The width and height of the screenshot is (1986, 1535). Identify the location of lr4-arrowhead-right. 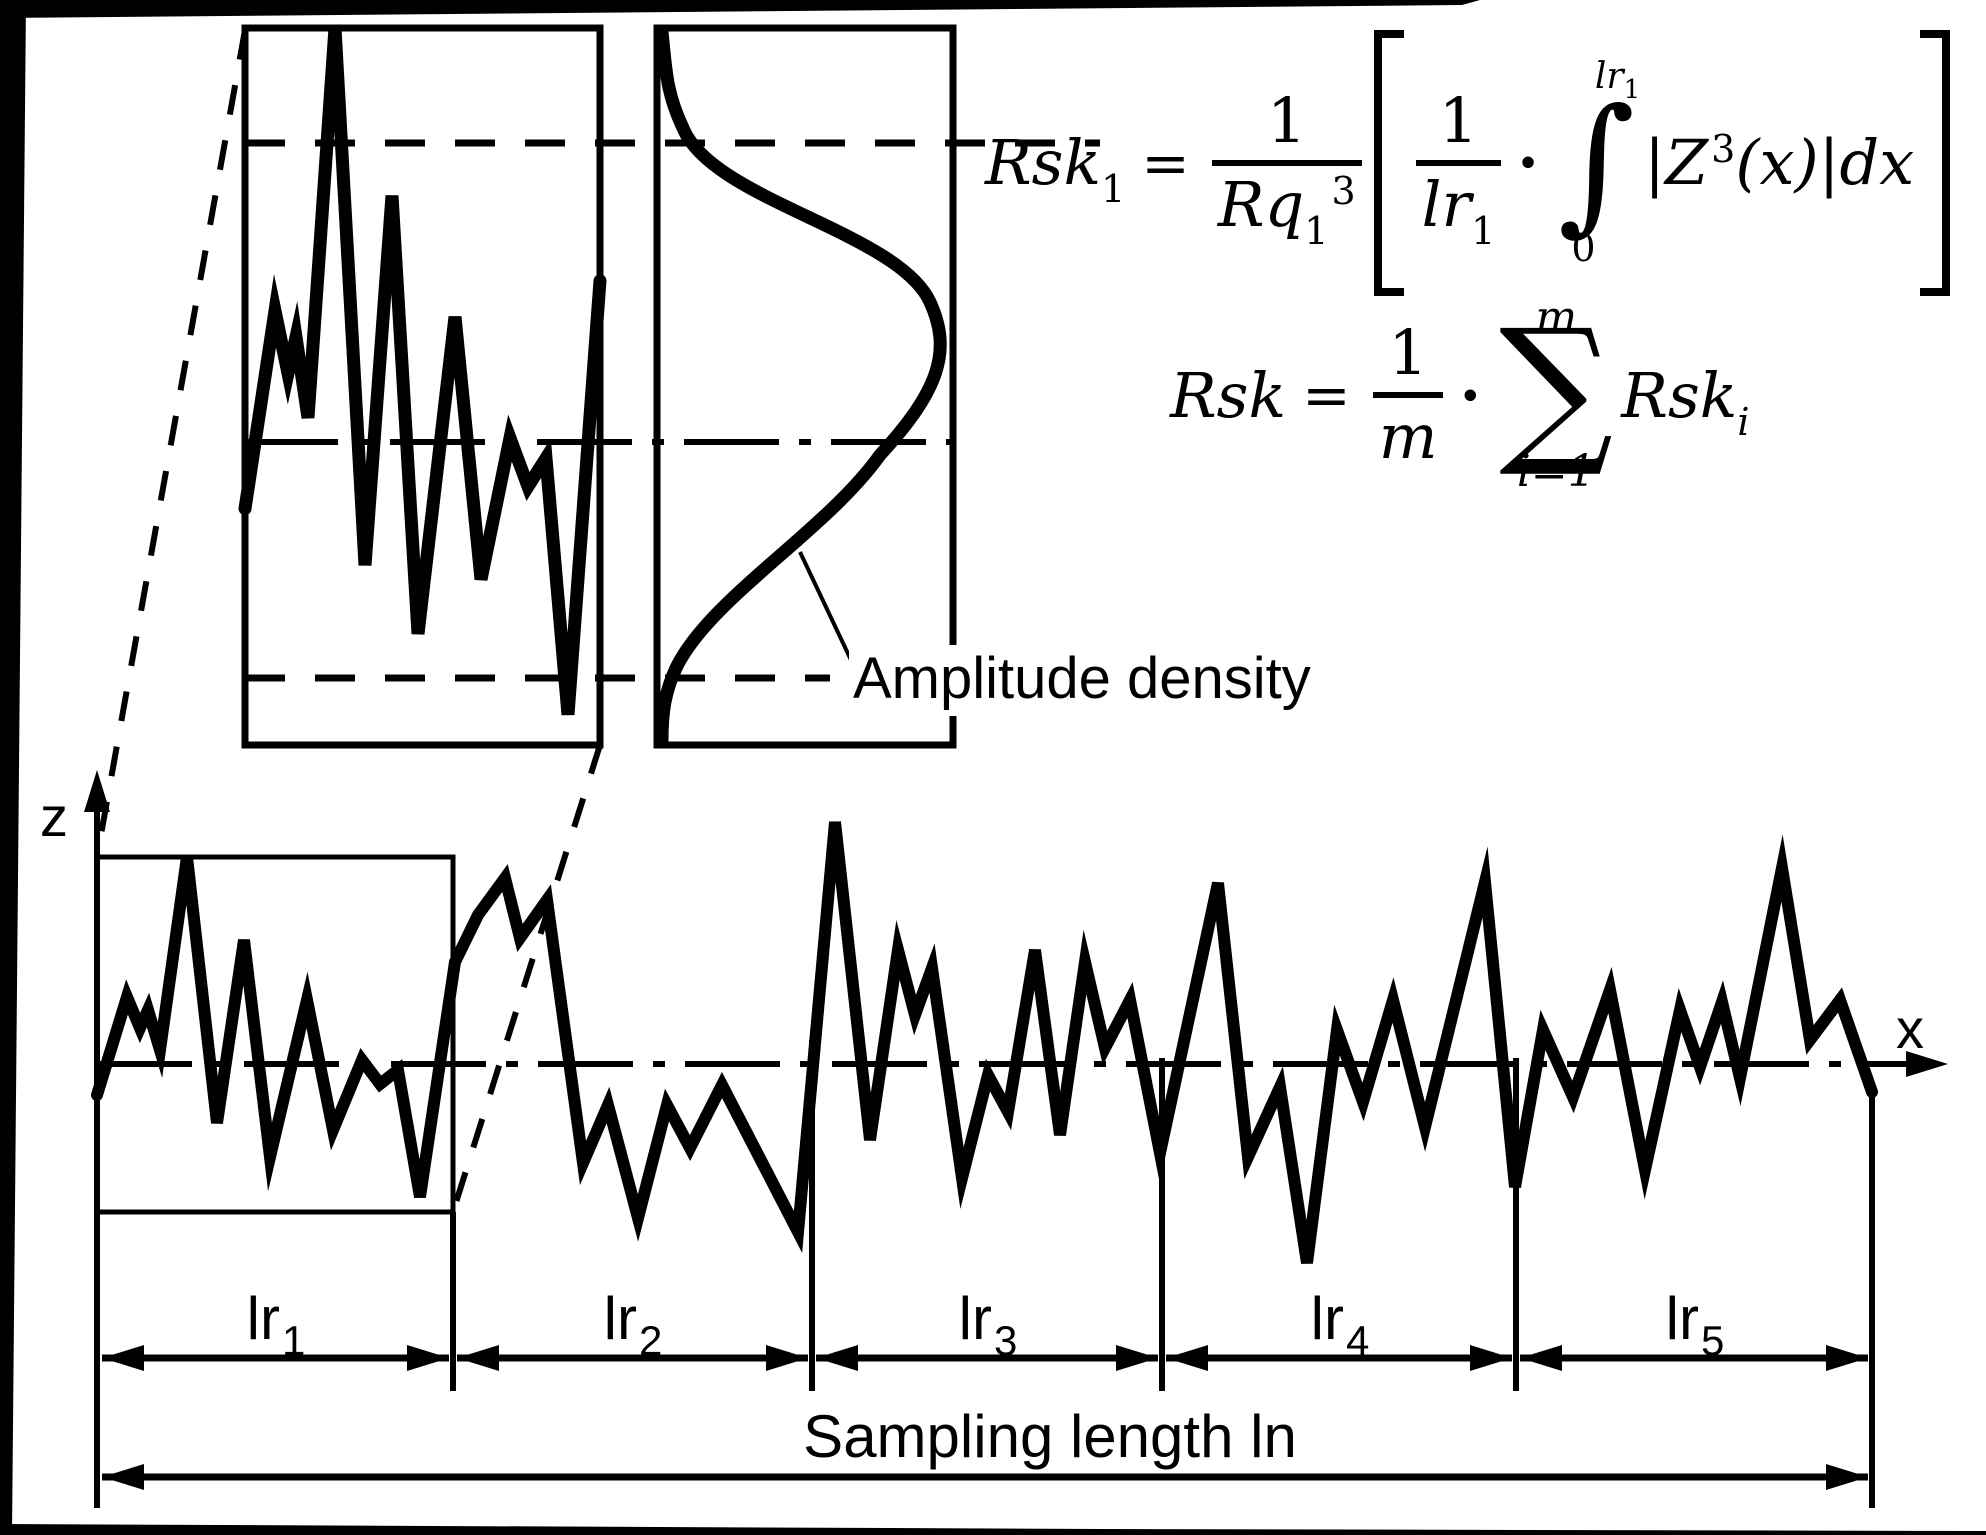
(1491, 1358).